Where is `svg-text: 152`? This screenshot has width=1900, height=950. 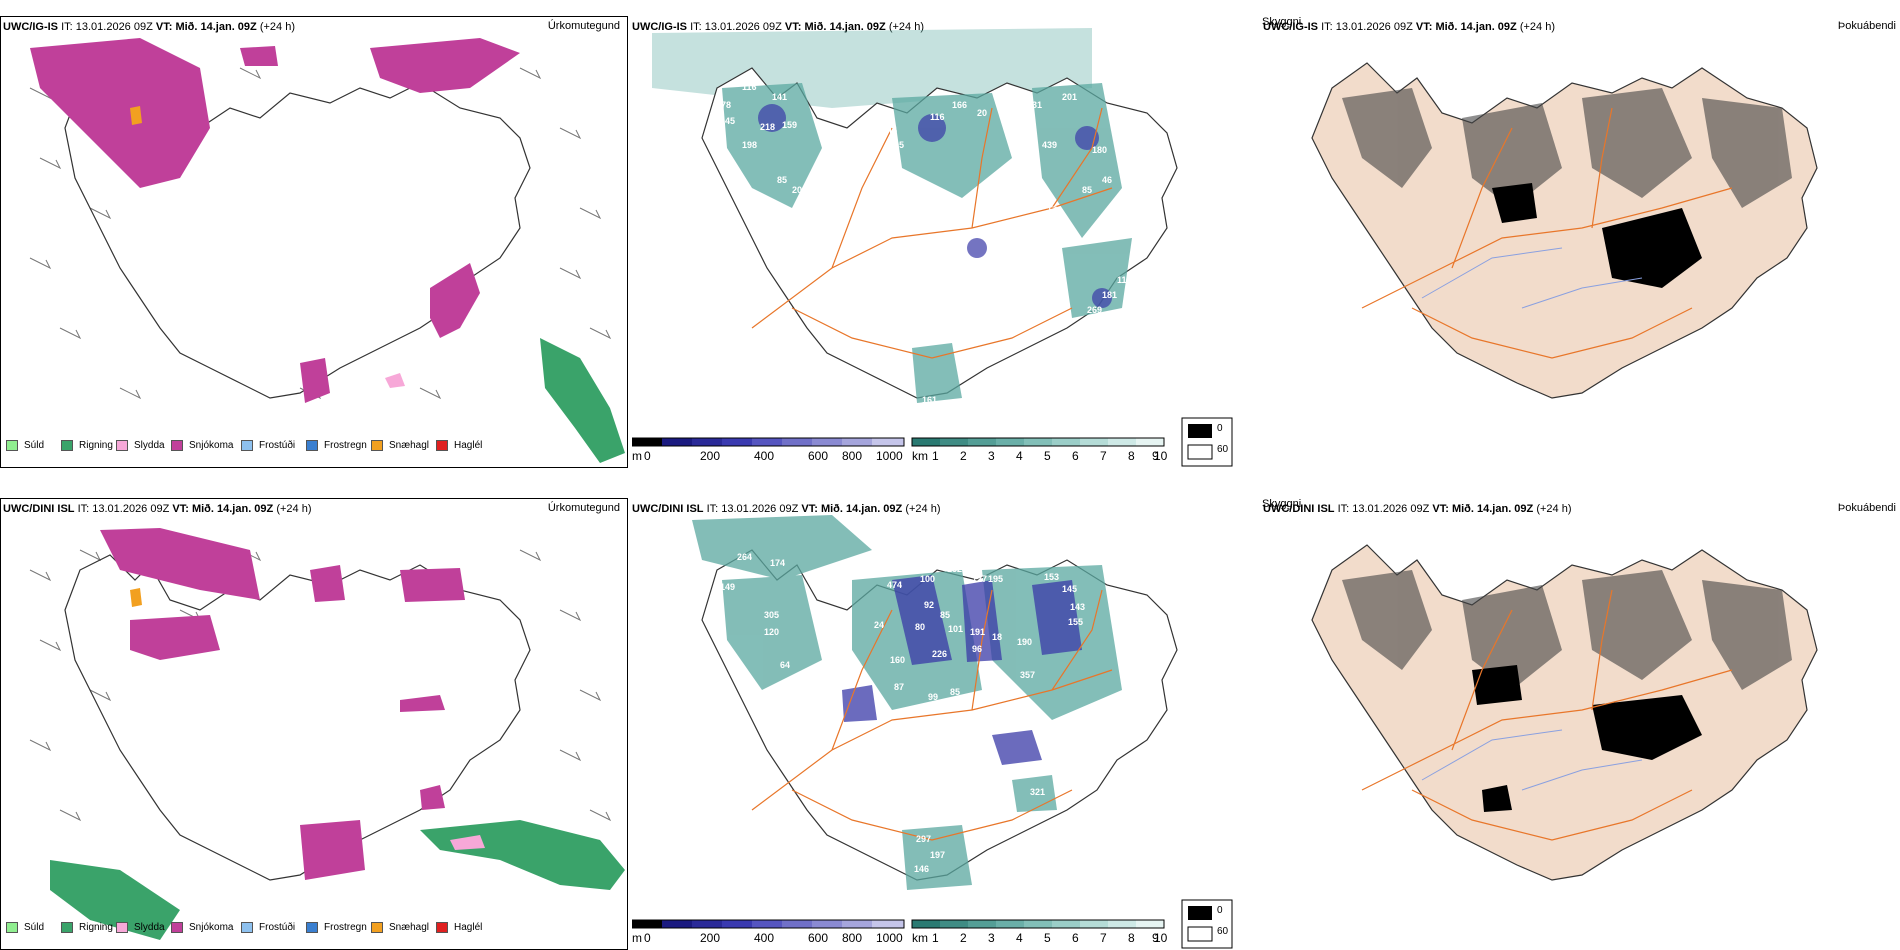
svg-text: 152 is located at coordinates (1084, 325).